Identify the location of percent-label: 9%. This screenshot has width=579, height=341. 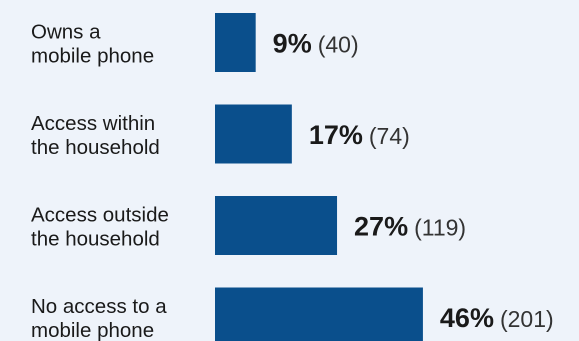
(292, 44).